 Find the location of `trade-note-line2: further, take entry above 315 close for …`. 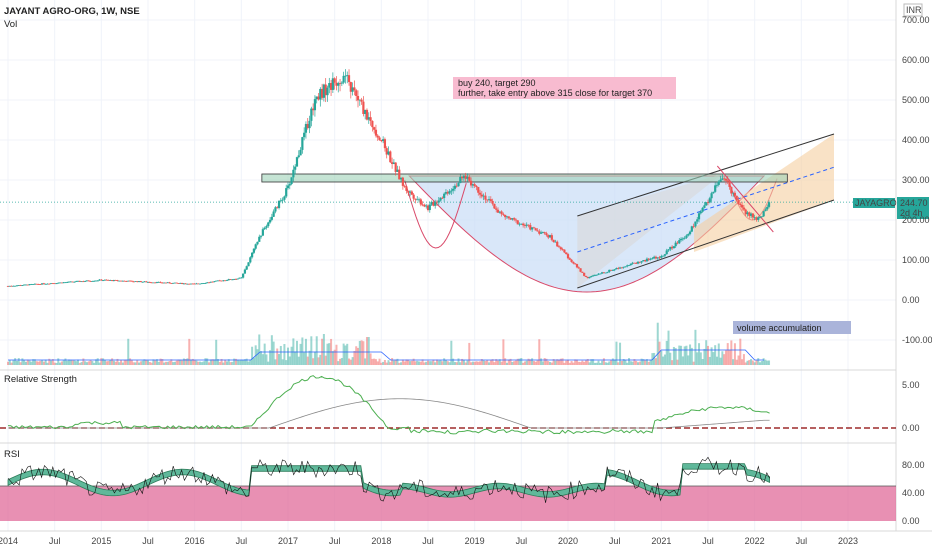

trade-note-line2: further, take entry above 315 close for … is located at coordinates (555, 93).